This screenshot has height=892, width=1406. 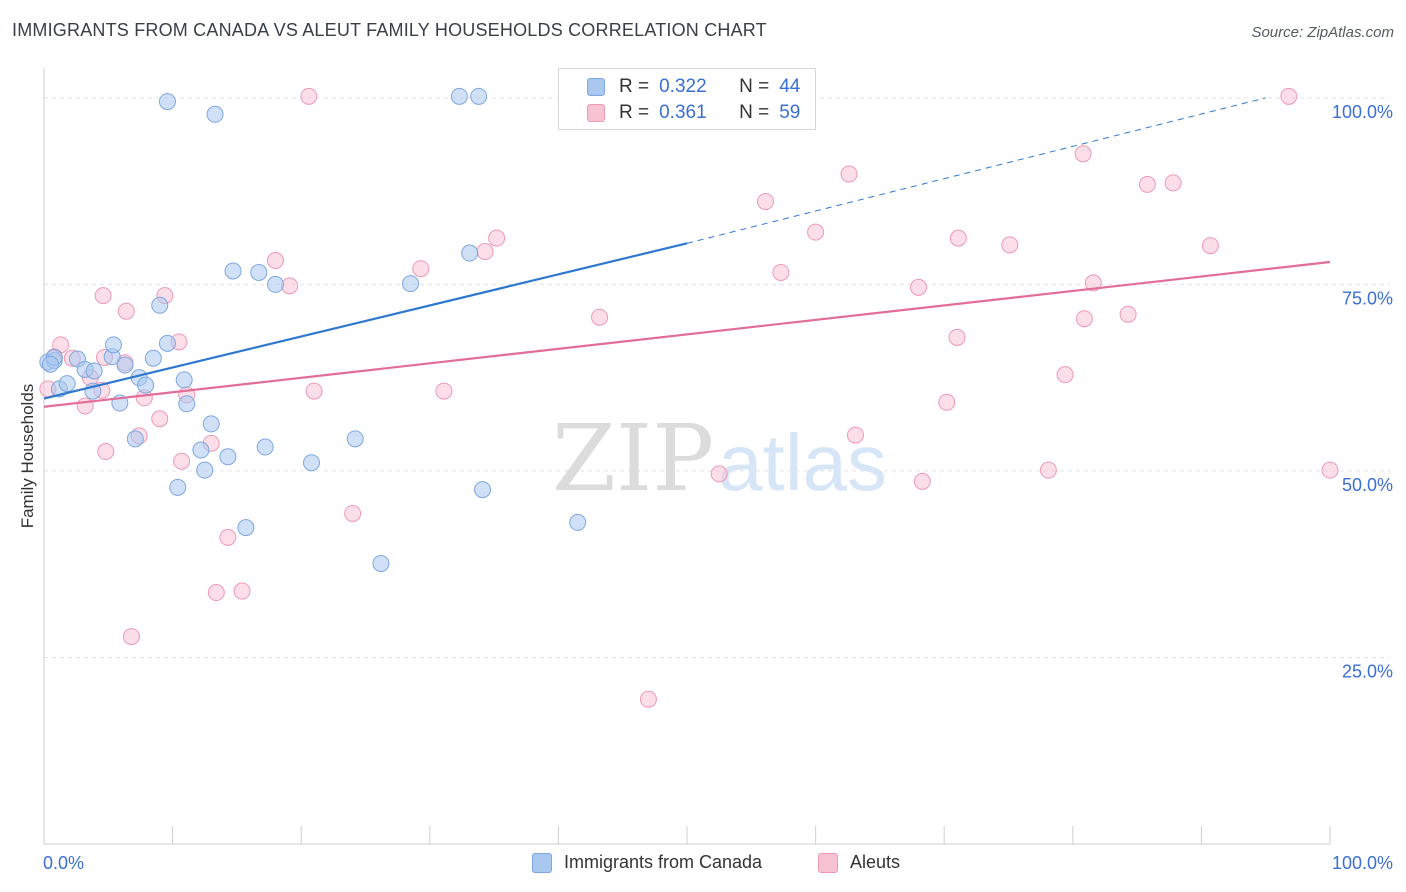 I want to click on correlation-legend: R = 0.322 N = 44 R = 0.361 N = 59, so click(x=687, y=99).